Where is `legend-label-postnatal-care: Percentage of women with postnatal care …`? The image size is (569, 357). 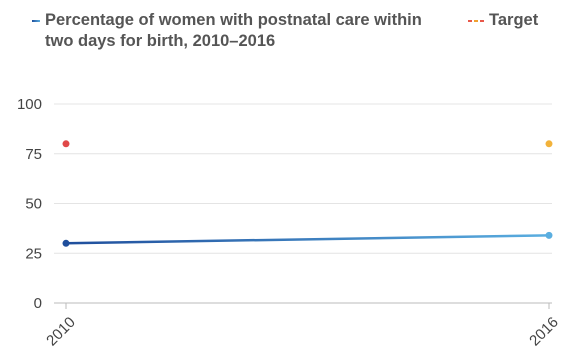 legend-label-postnatal-care: Percentage of women with postnatal care … is located at coordinates (233, 30).